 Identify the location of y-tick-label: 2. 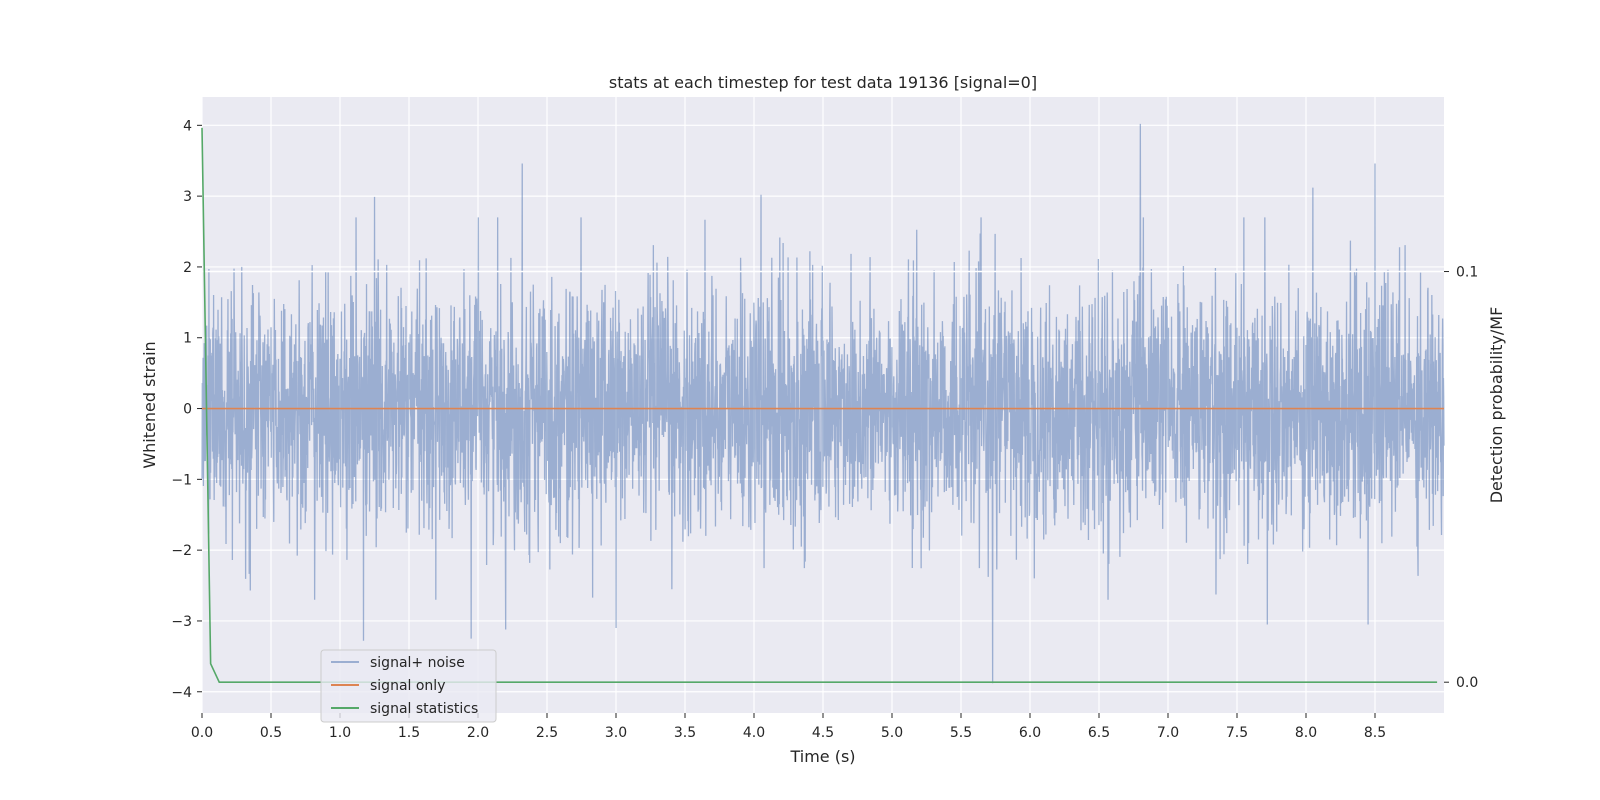
(187, 268).